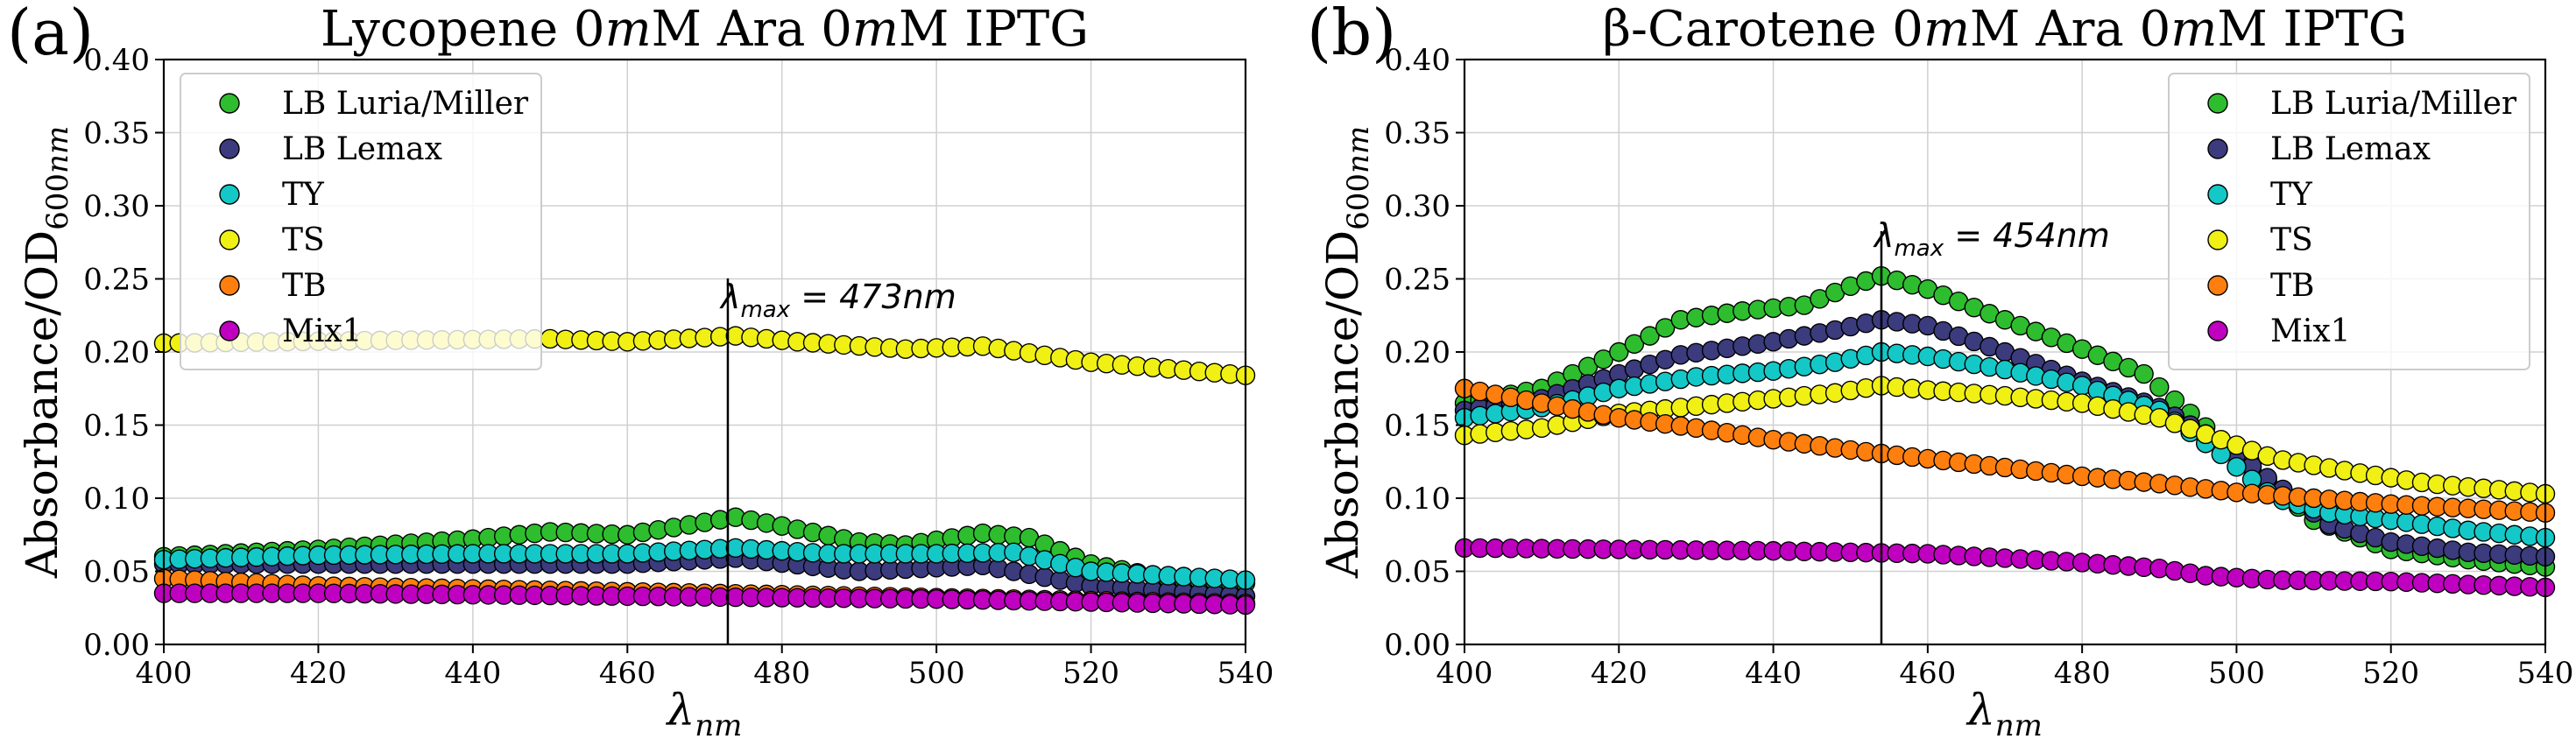 The image size is (2576, 739). Describe the element at coordinates (705, 564) in the screenshot. I see `series-ty` at that location.